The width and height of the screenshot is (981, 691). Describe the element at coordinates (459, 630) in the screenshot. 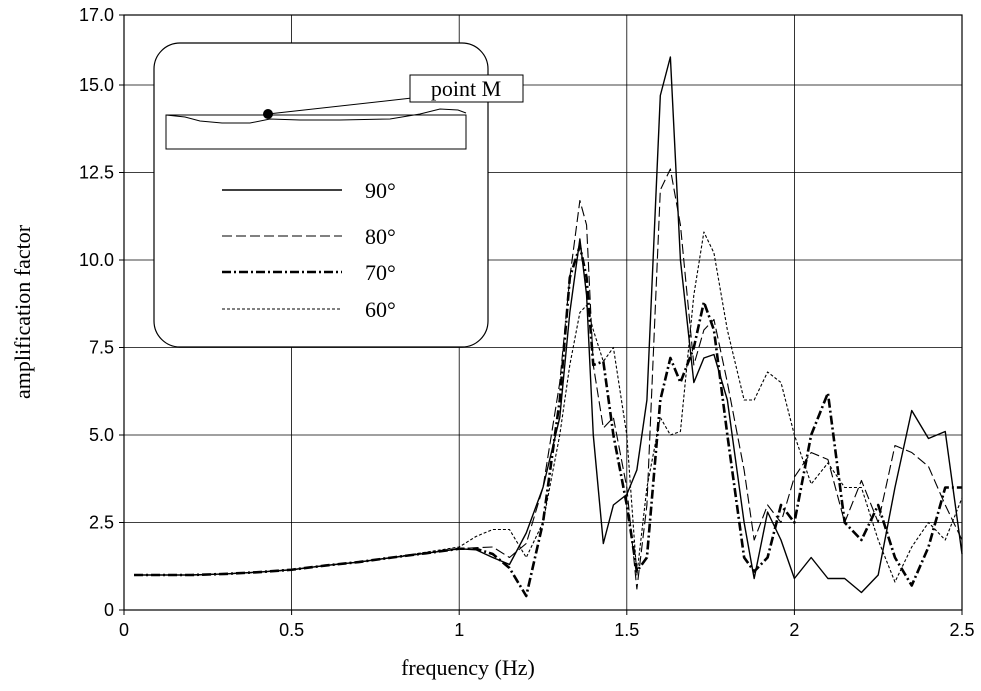

I see `x-tick-label: 1` at that location.